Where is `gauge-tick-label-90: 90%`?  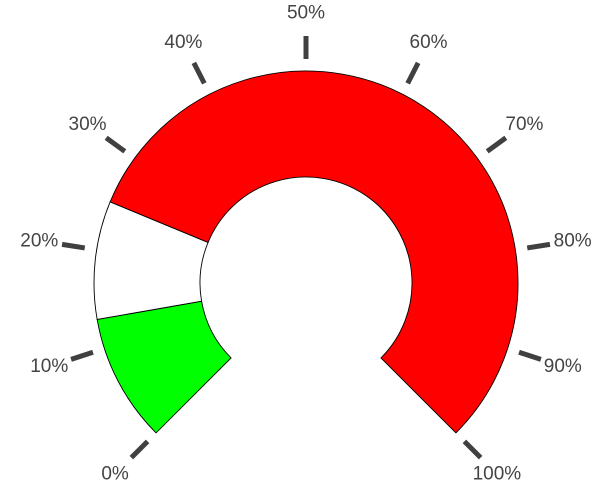 gauge-tick-label-90: 90% is located at coordinates (563, 366).